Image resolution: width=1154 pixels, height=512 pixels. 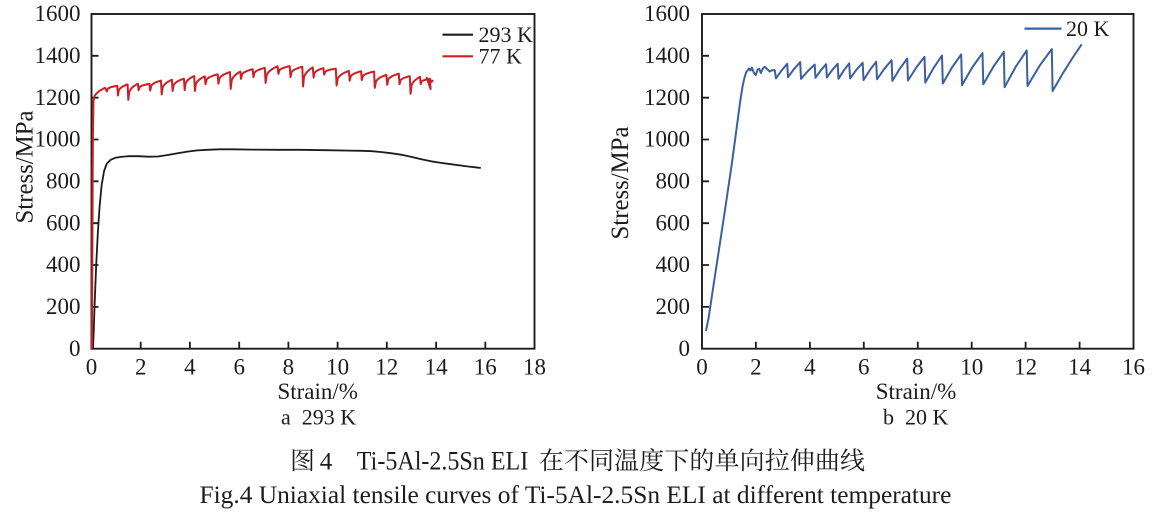 I want to click on svg-text: Ti-5Al-2.5Sn ELI, so click(x=442, y=461).